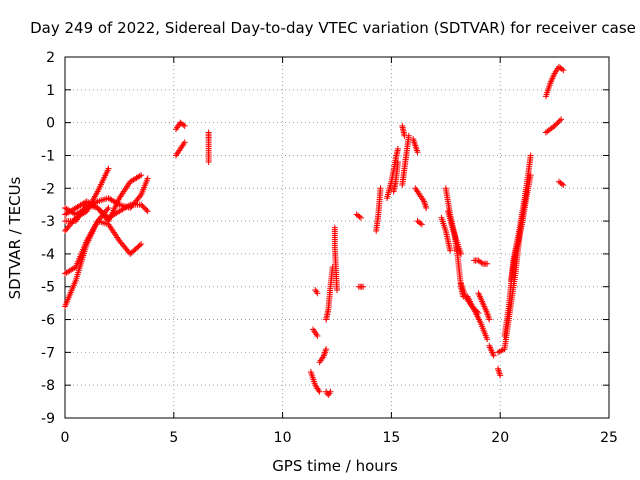 The height and width of the screenshot is (480, 640). I want to click on y-tick-label: -5, so click(48, 288).